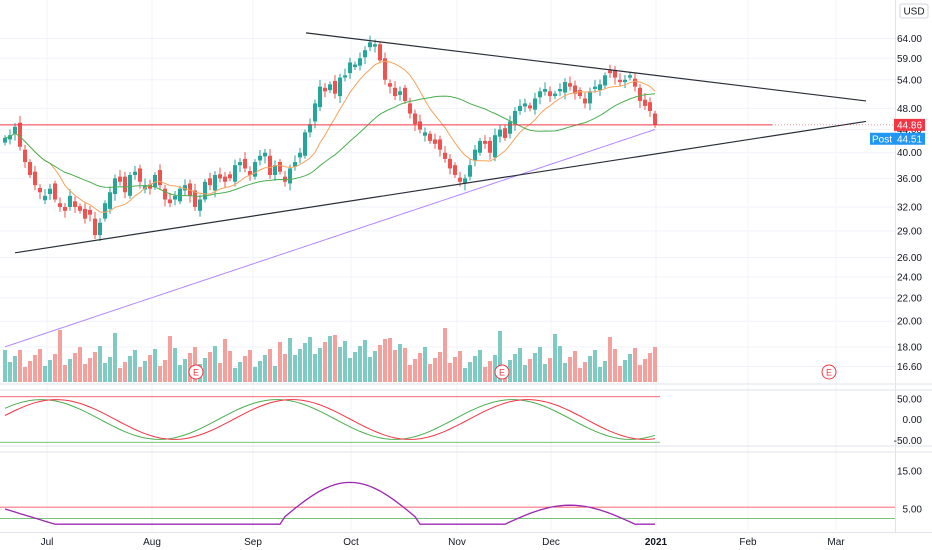 The image size is (932, 550). I want to click on price-tick-label: 40.00, so click(909, 153).